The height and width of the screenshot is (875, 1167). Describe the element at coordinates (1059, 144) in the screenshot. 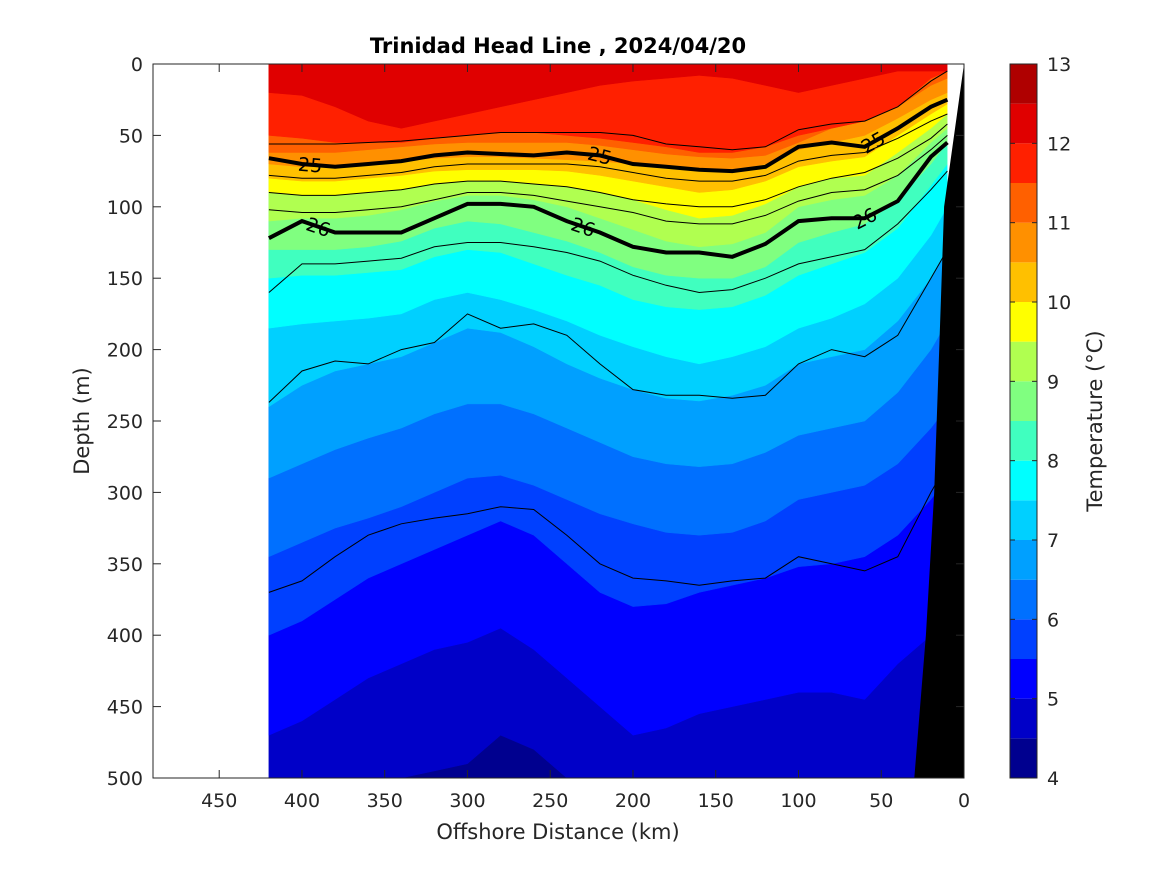

I see `colorbar-tick-label: 12` at that location.